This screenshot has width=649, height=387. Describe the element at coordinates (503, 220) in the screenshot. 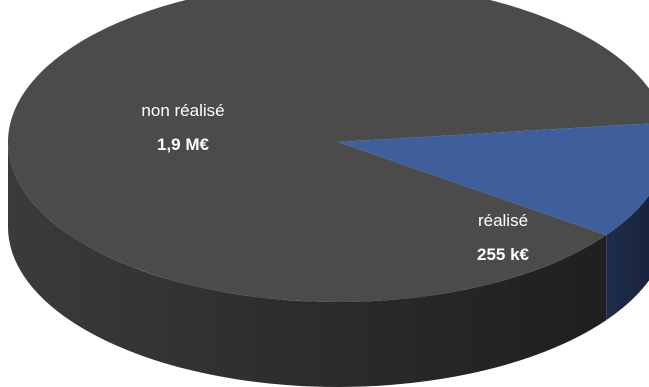

I see `slice-label-realise: réalisé` at that location.